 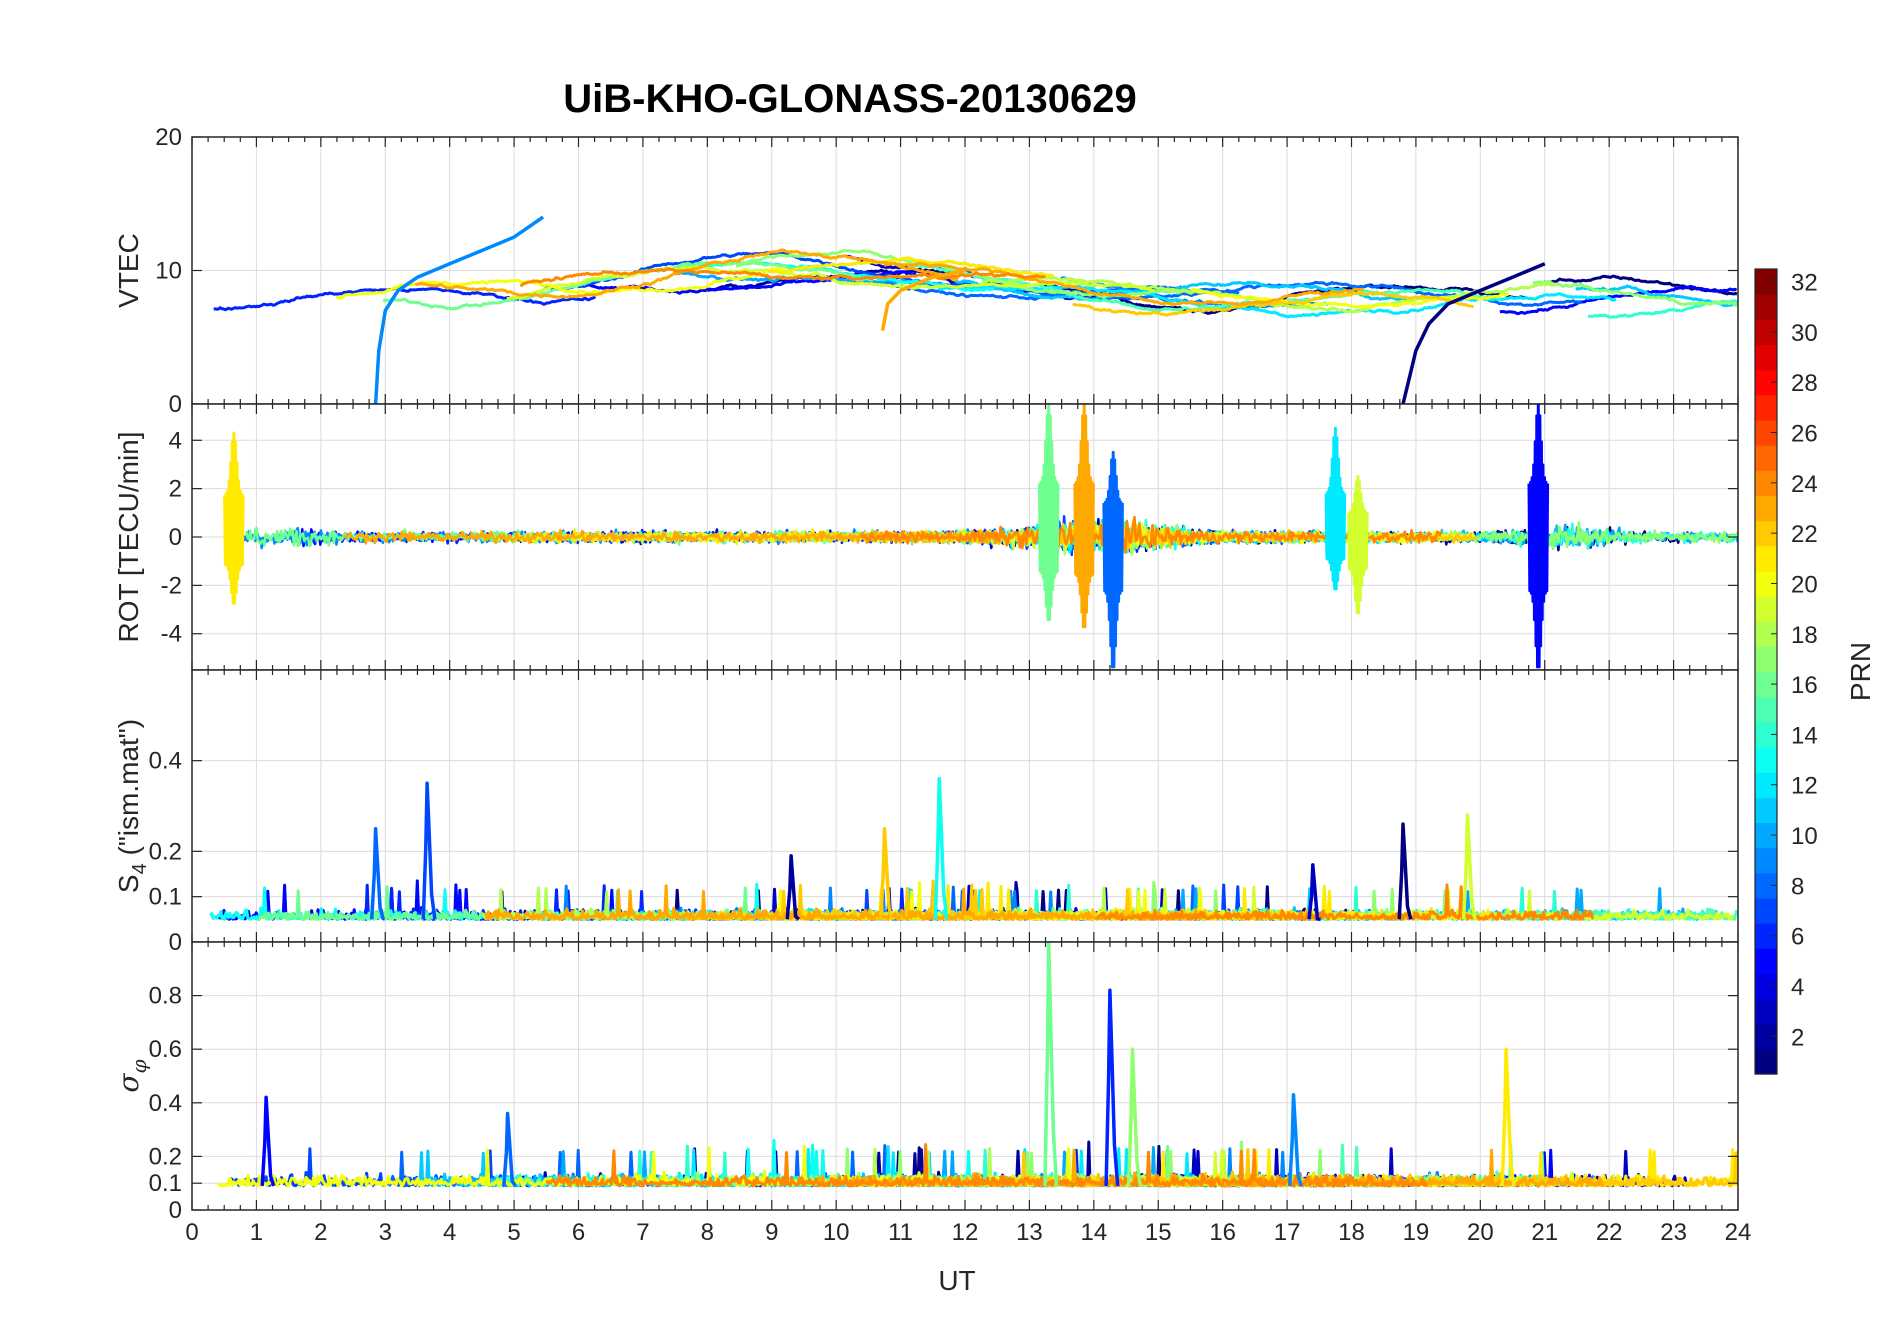 I want to click on y-axis-label-subscript: 4, so click(x=140, y=868).